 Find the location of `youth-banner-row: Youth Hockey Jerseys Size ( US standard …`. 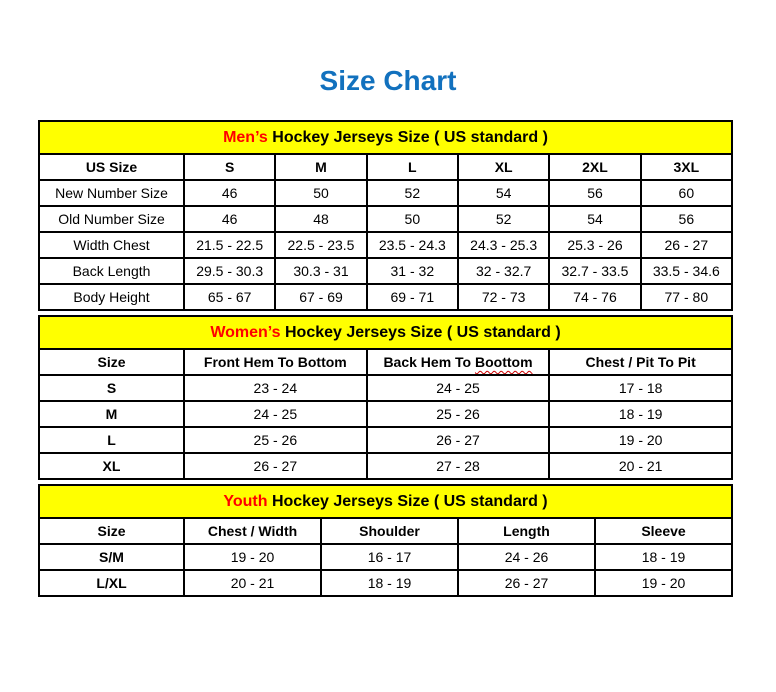

youth-banner-row: Youth Hockey Jerseys Size ( US standard … is located at coordinates (385, 501).